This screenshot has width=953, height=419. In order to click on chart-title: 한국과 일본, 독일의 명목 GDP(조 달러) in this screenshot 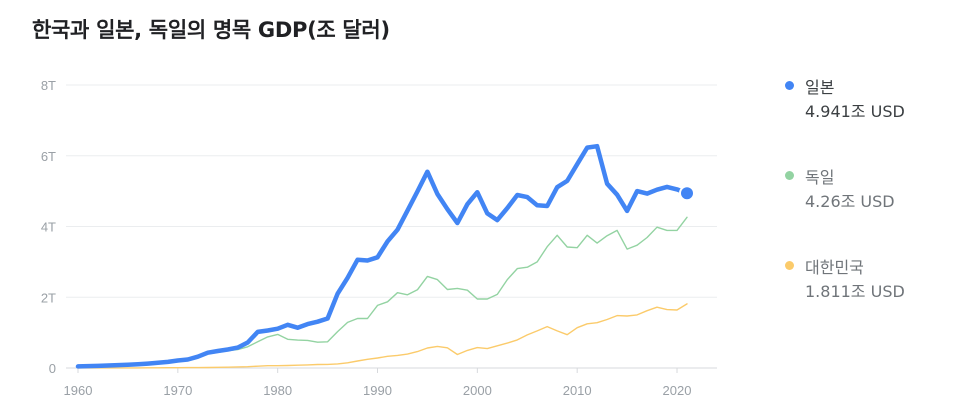, I will do `click(211, 30)`.